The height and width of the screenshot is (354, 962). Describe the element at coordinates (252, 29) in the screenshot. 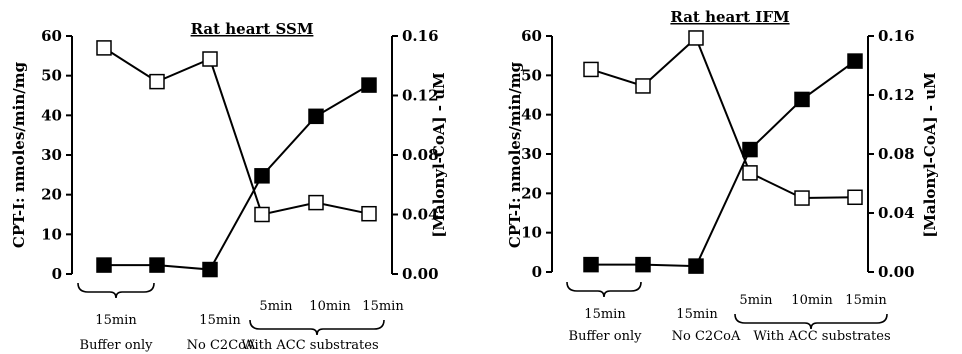

I see `chart-title: Rat heart SSM` at that location.